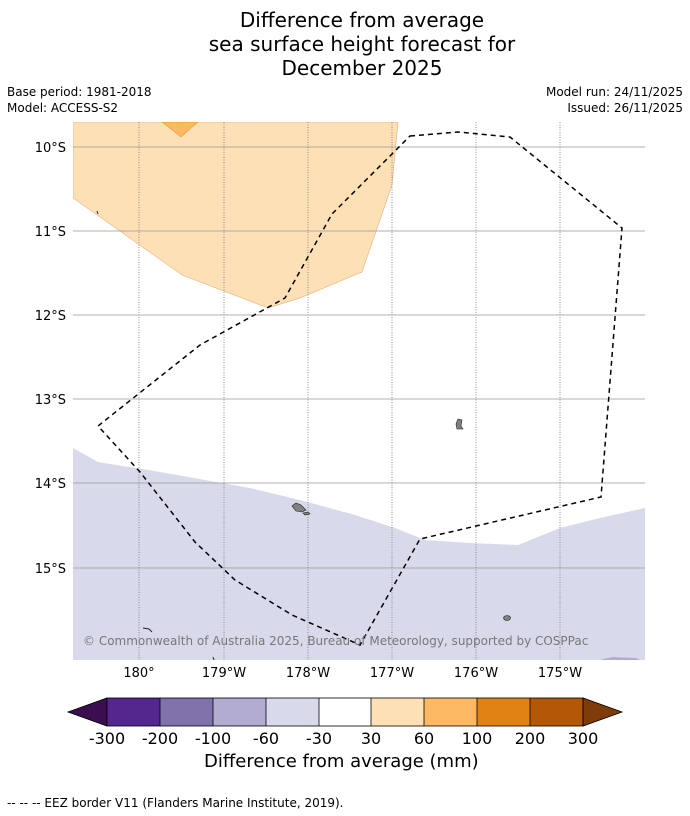  What do you see at coordinates (371, 738) in the screenshot?
I see `colorbar-label-30: 30` at bounding box center [371, 738].